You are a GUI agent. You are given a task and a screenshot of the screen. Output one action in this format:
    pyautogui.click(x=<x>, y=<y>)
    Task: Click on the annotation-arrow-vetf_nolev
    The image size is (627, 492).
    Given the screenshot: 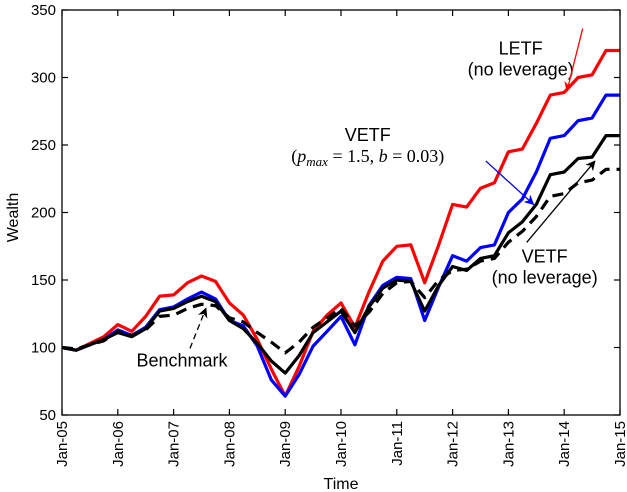 What is the action you would take?
    pyautogui.click(x=561, y=201)
    